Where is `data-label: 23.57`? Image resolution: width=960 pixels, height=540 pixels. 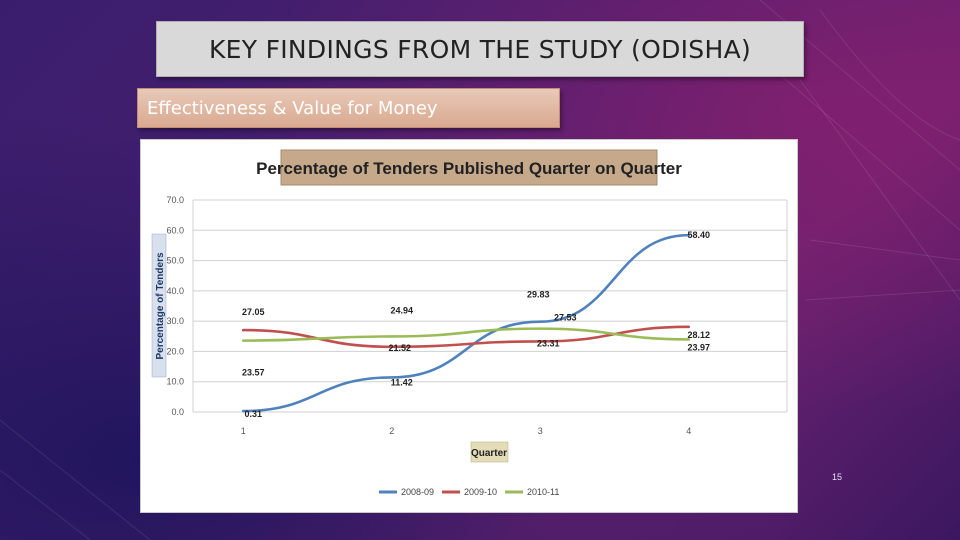
data-label: 23.57 is located at coordinates (253, 373).